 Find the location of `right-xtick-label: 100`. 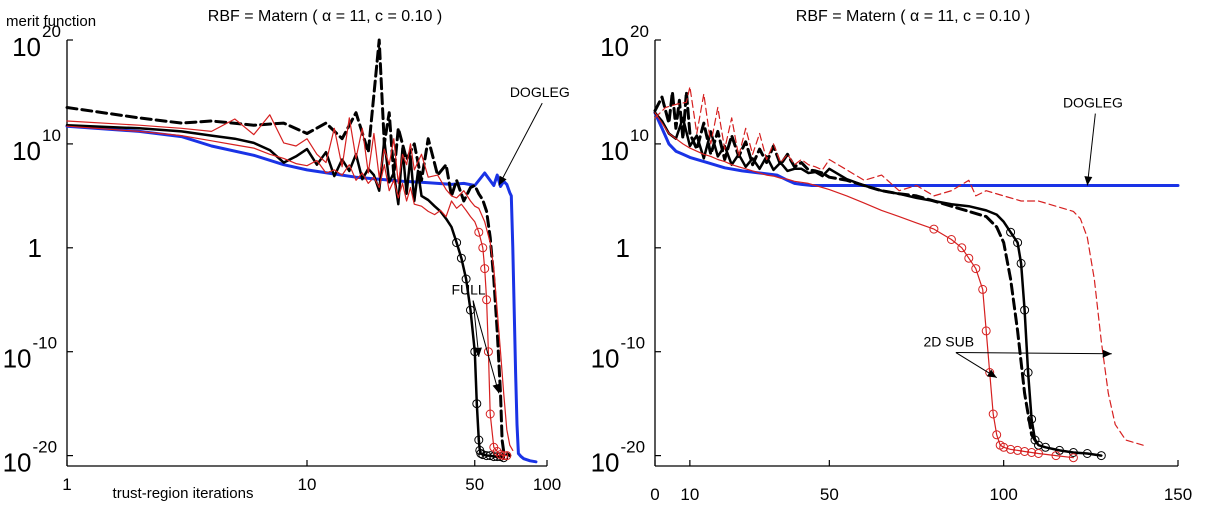

right-xtick-label: 100 is located at coordinates (1003, 494).